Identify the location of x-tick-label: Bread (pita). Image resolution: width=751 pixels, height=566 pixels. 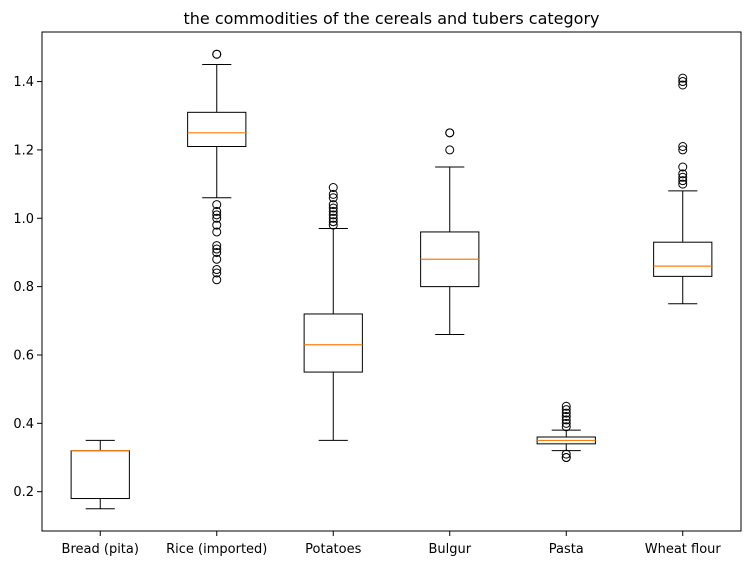
(100, 549).